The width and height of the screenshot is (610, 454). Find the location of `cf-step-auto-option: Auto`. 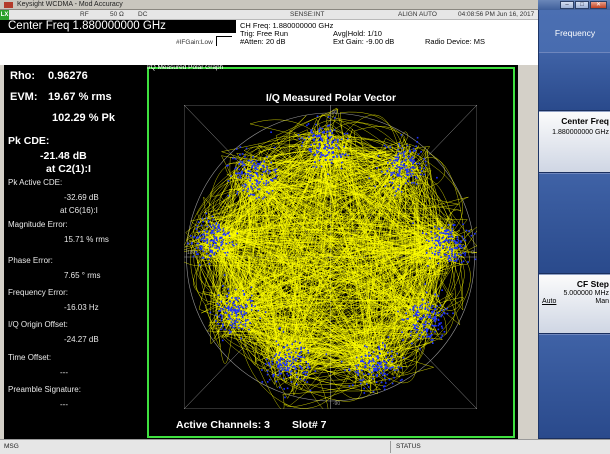

cf-step-auto-option: Auto is located at coordinates (549, 301).